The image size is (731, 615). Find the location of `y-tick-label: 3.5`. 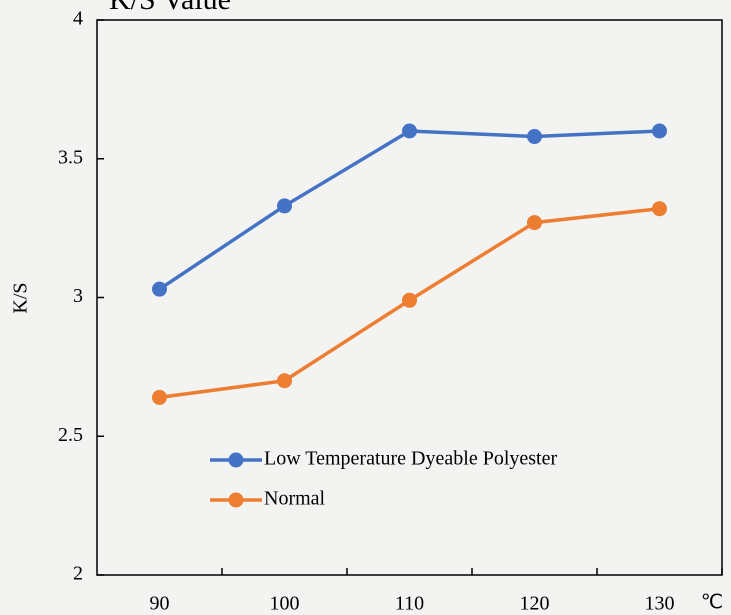

y-tick-label: 3.5 is located at coordinates (70, 157).